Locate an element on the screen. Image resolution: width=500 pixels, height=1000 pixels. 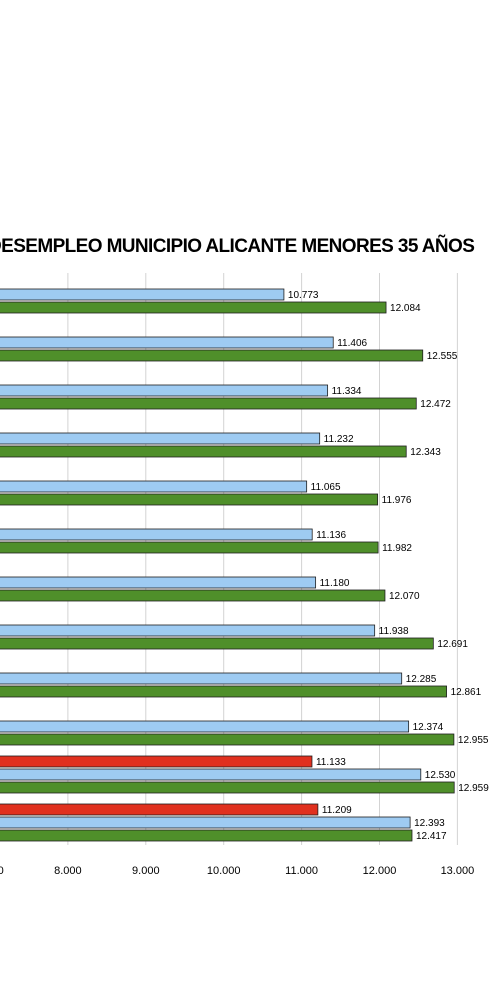
data-label: 11.232 is located at coordinates (339, 439).